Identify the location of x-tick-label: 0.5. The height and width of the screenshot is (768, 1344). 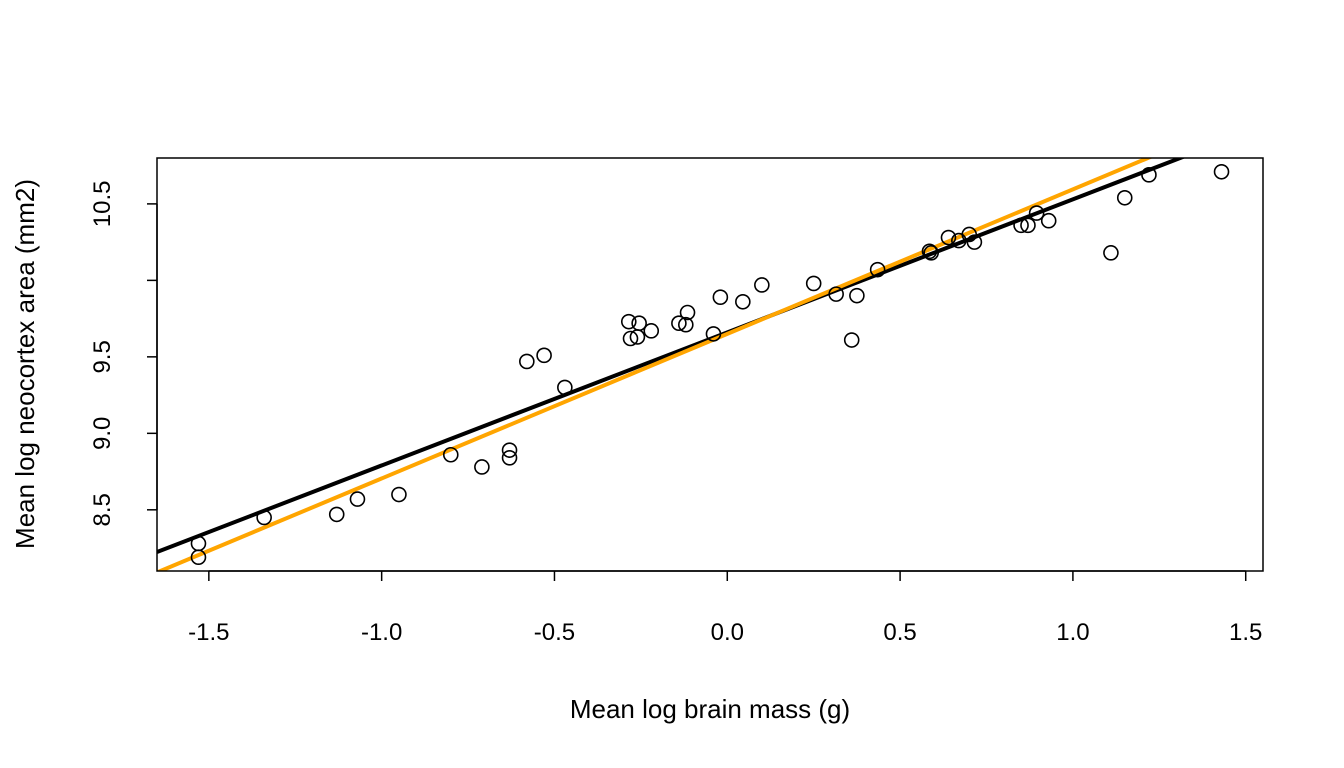
(899, 632).